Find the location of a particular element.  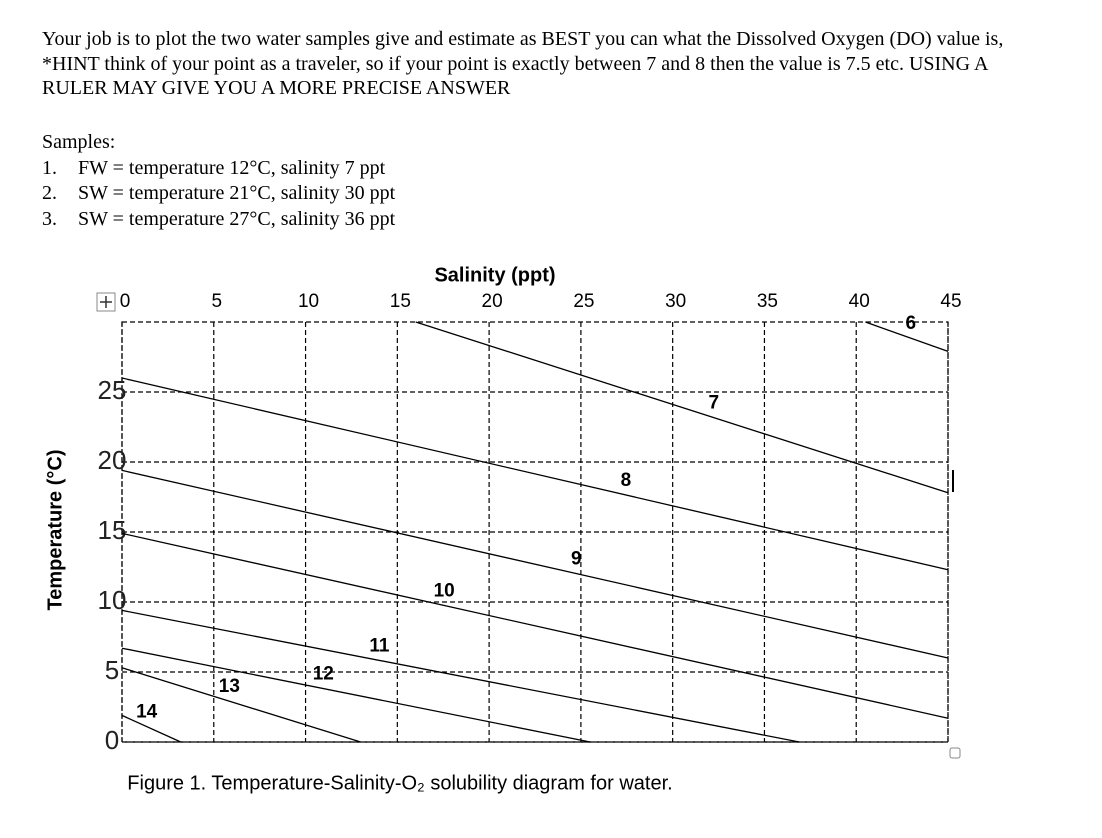

isoline-label: 14 is located at coordinates (147, 712).